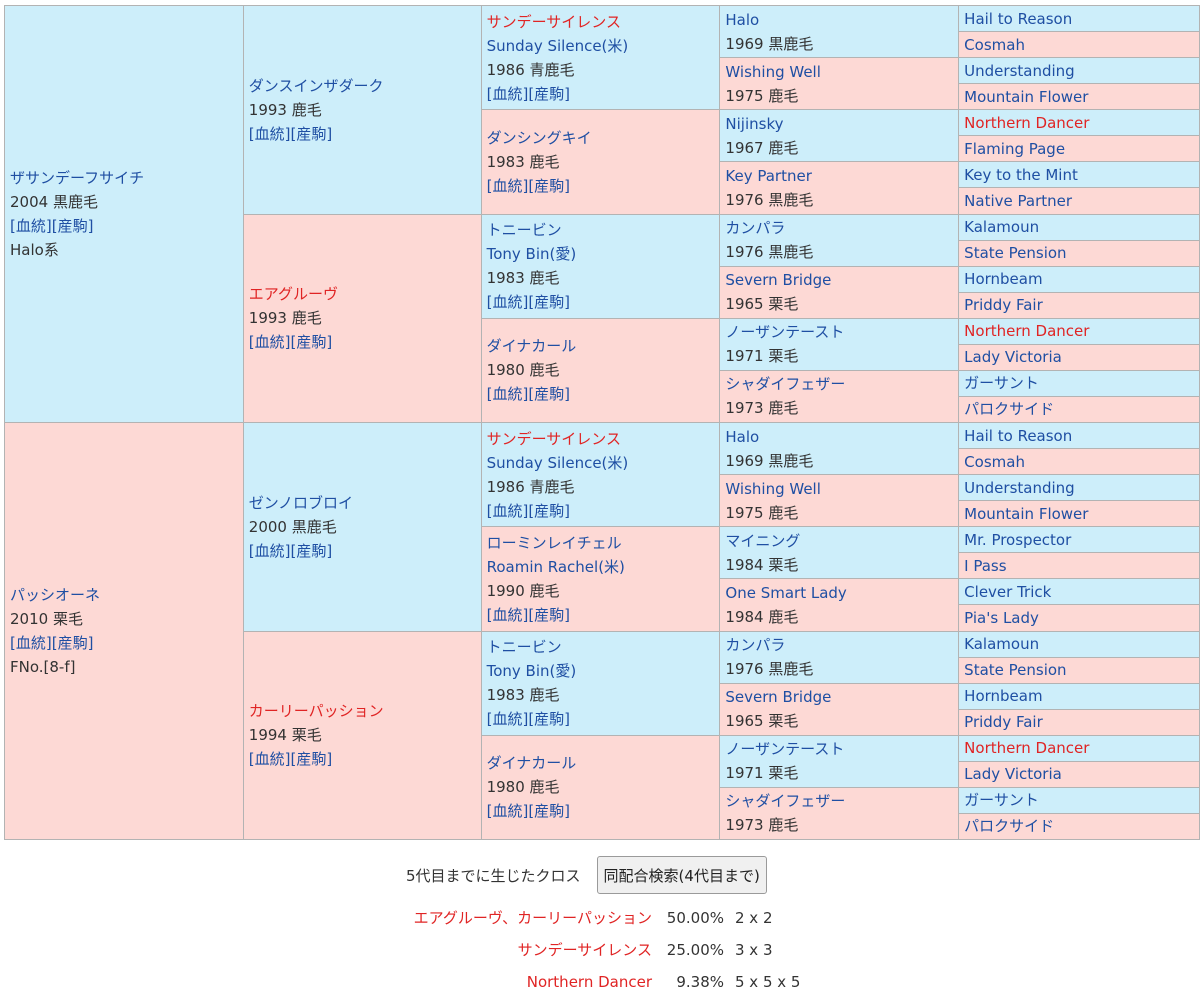 The image size is (1200, 1002). What do you see at coordinates (985, 565) in the screenshot?
I see `horse-name-link: I Pass` at bounding box center [985, 565].